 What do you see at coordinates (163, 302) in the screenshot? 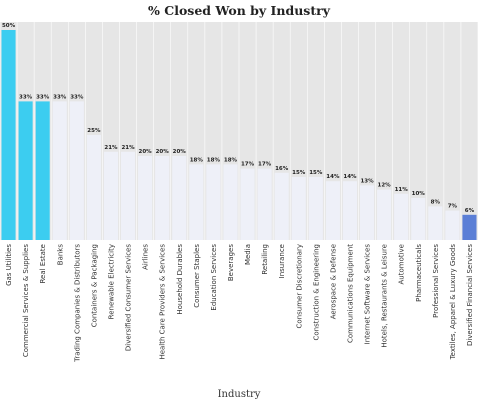
I see `x-tick-label: Health Care Providers & Services` at bounding box center [163, 302].